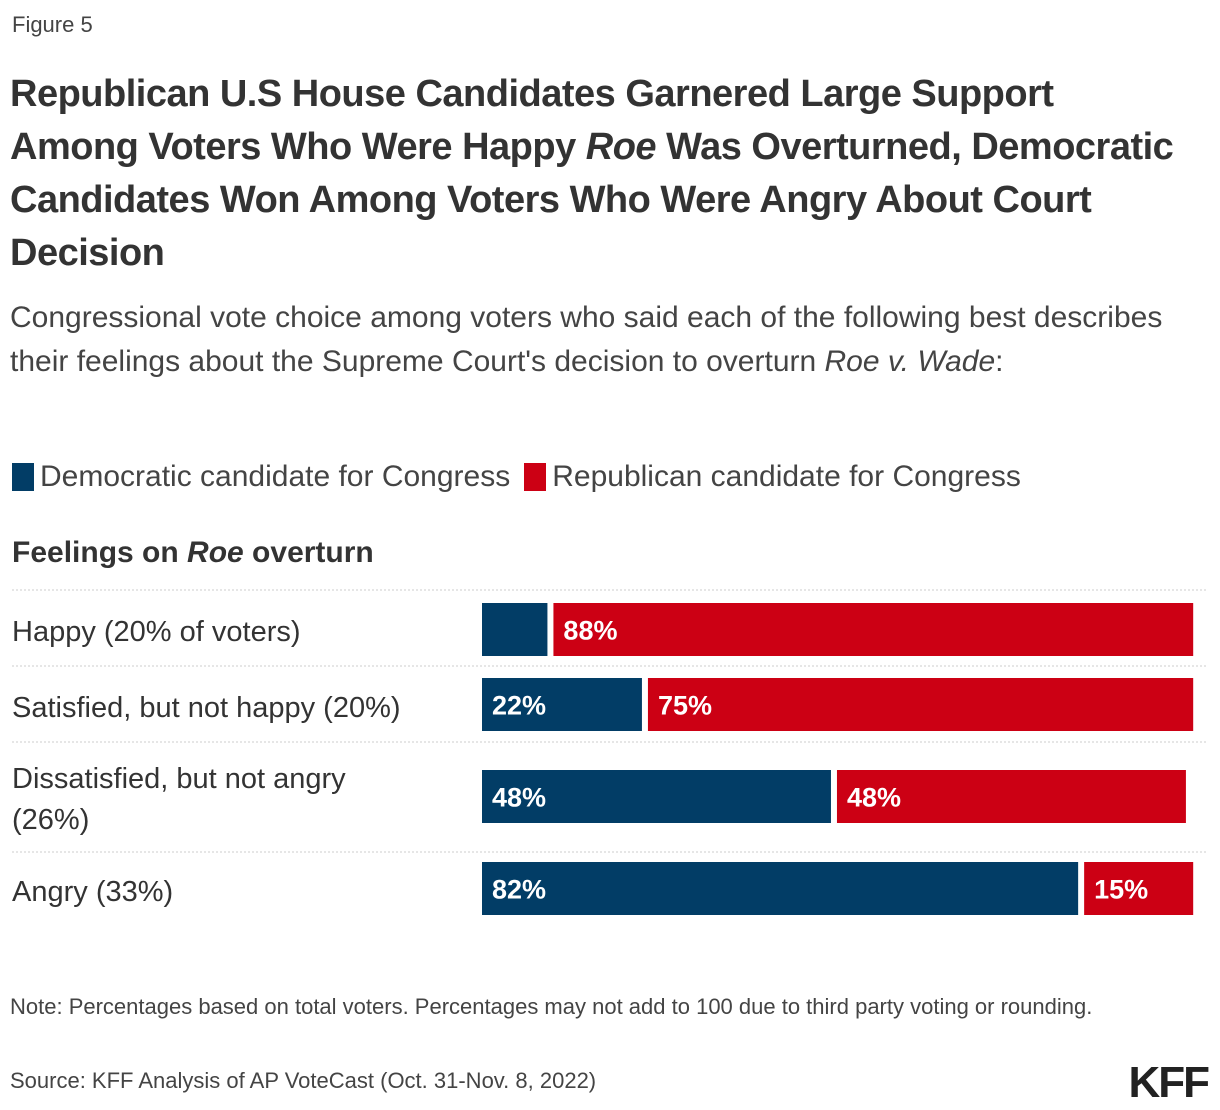 The image size is (1220, 1110). Describe the element at coordinates (52, 24) in the screenshot. I see `figure-label: Figure 5` at that location.